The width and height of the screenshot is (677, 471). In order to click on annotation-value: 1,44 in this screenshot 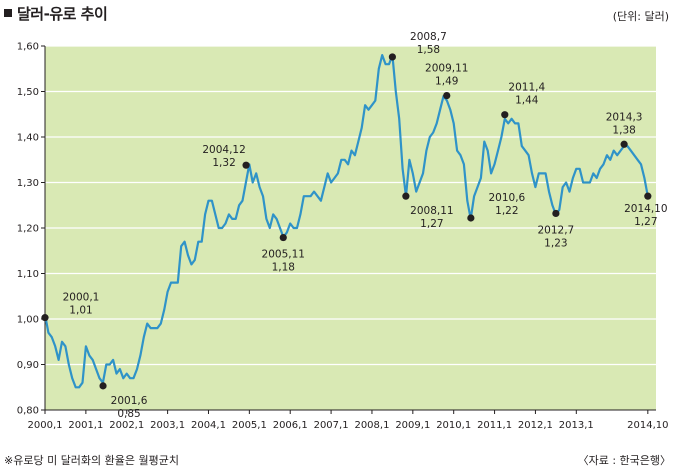, I will do `click(527, 101)`.